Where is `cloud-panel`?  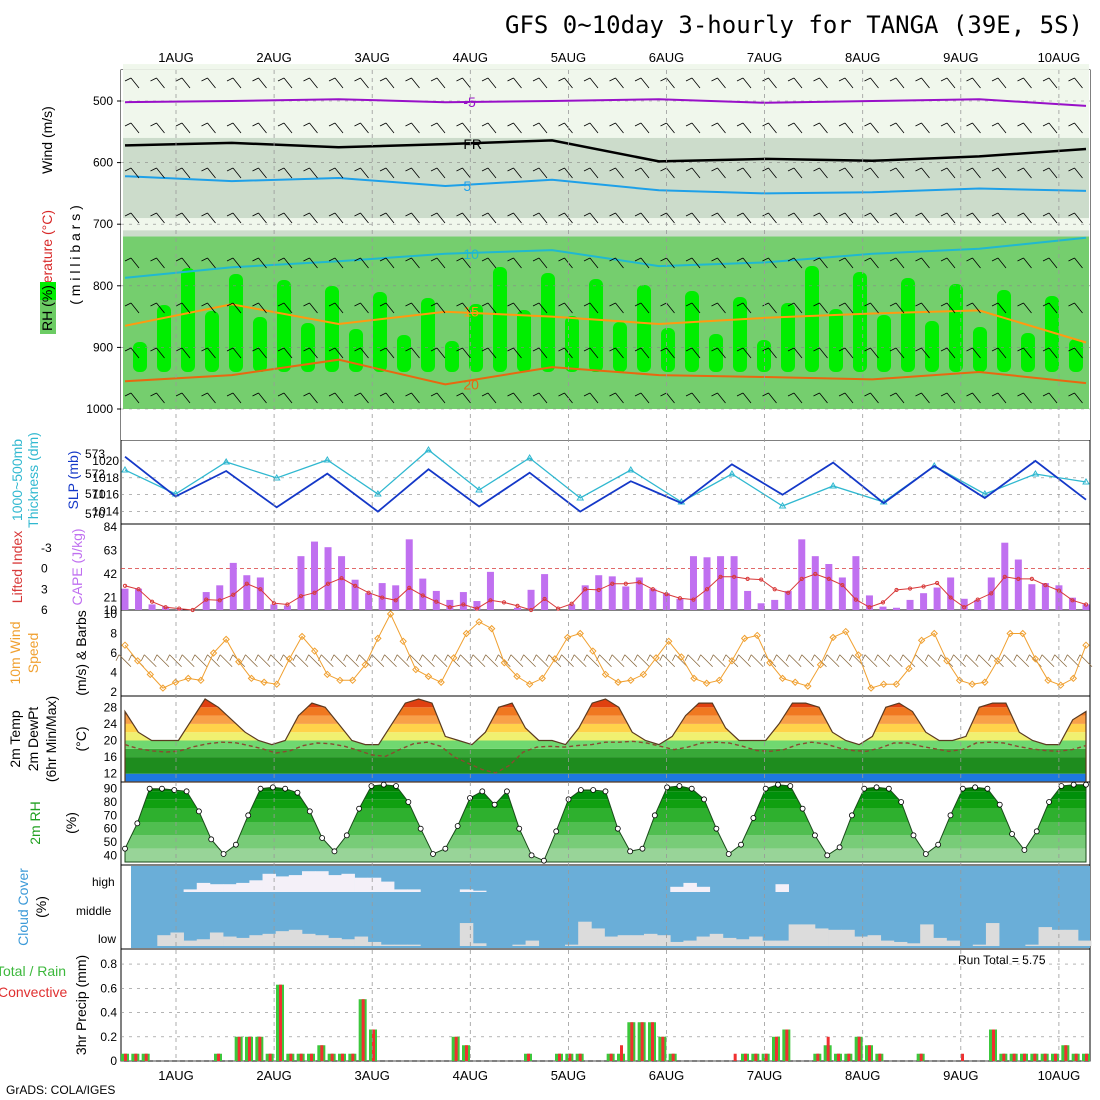
cloud-panel is located at coordinates (611, 907).